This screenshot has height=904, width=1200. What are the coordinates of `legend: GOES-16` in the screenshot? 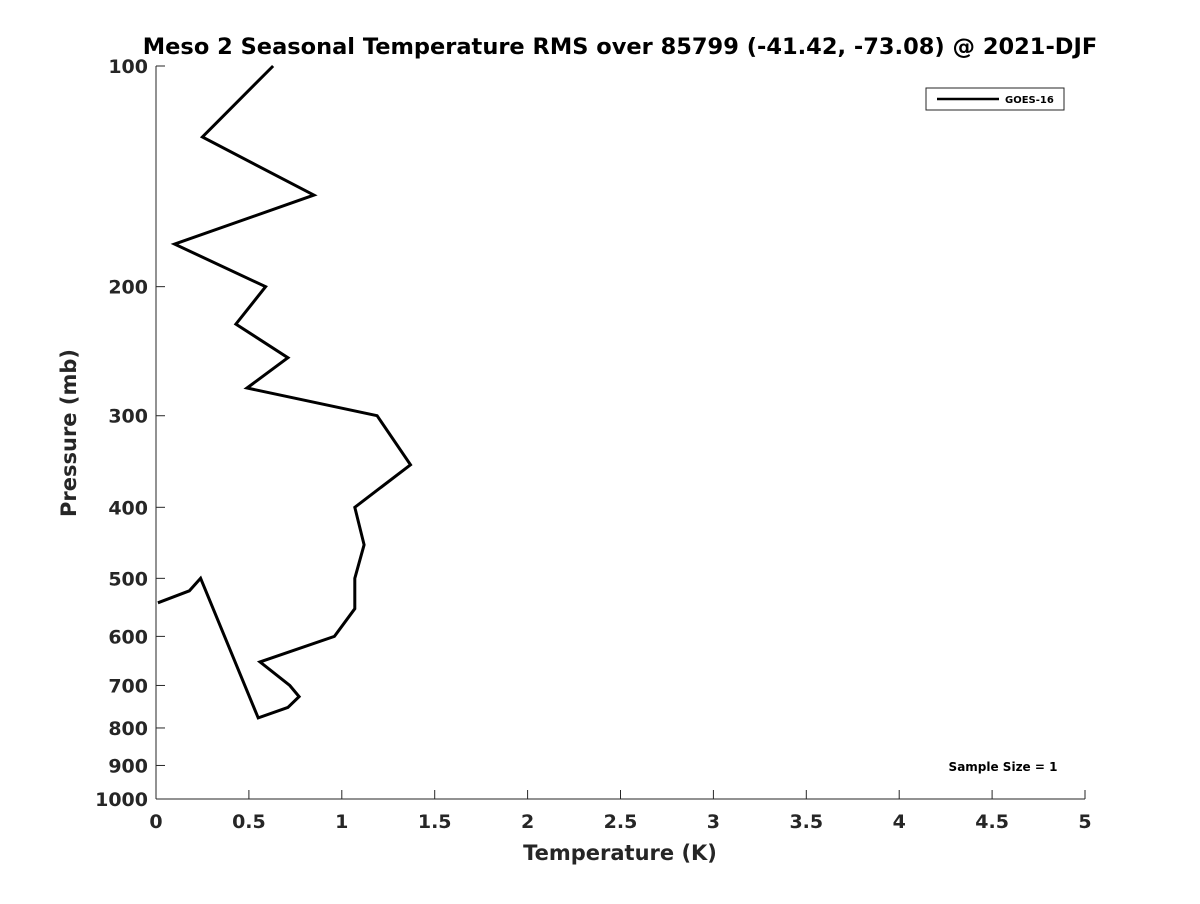 It's located at (995, 99).